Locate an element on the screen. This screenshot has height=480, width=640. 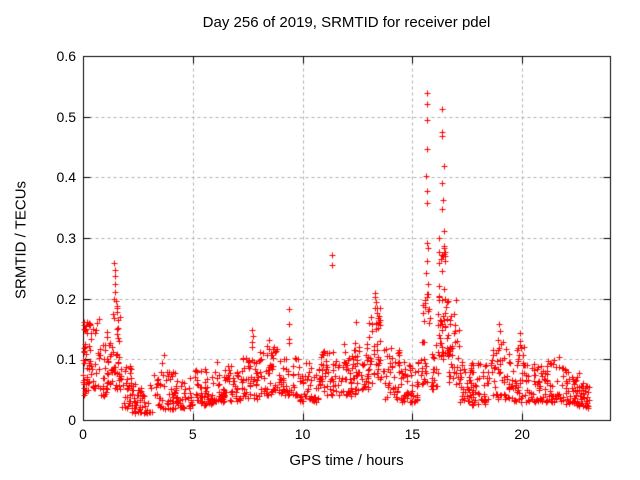
x-tick-label-3: 15 is located at coordinates (412, 434).